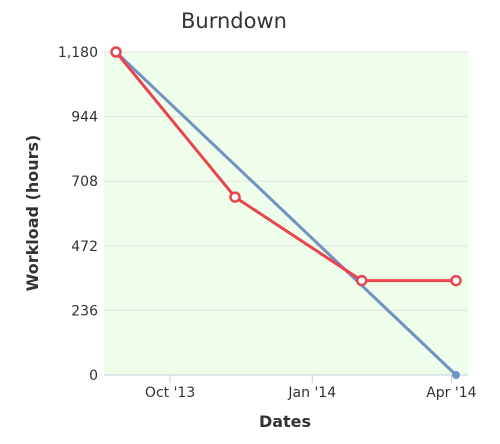 The width and height of the screenshot is (500, 444). Describe the element at coordinates (451, 393) in the screenshot. I see `x-tick-label: Apr '14` at that location.